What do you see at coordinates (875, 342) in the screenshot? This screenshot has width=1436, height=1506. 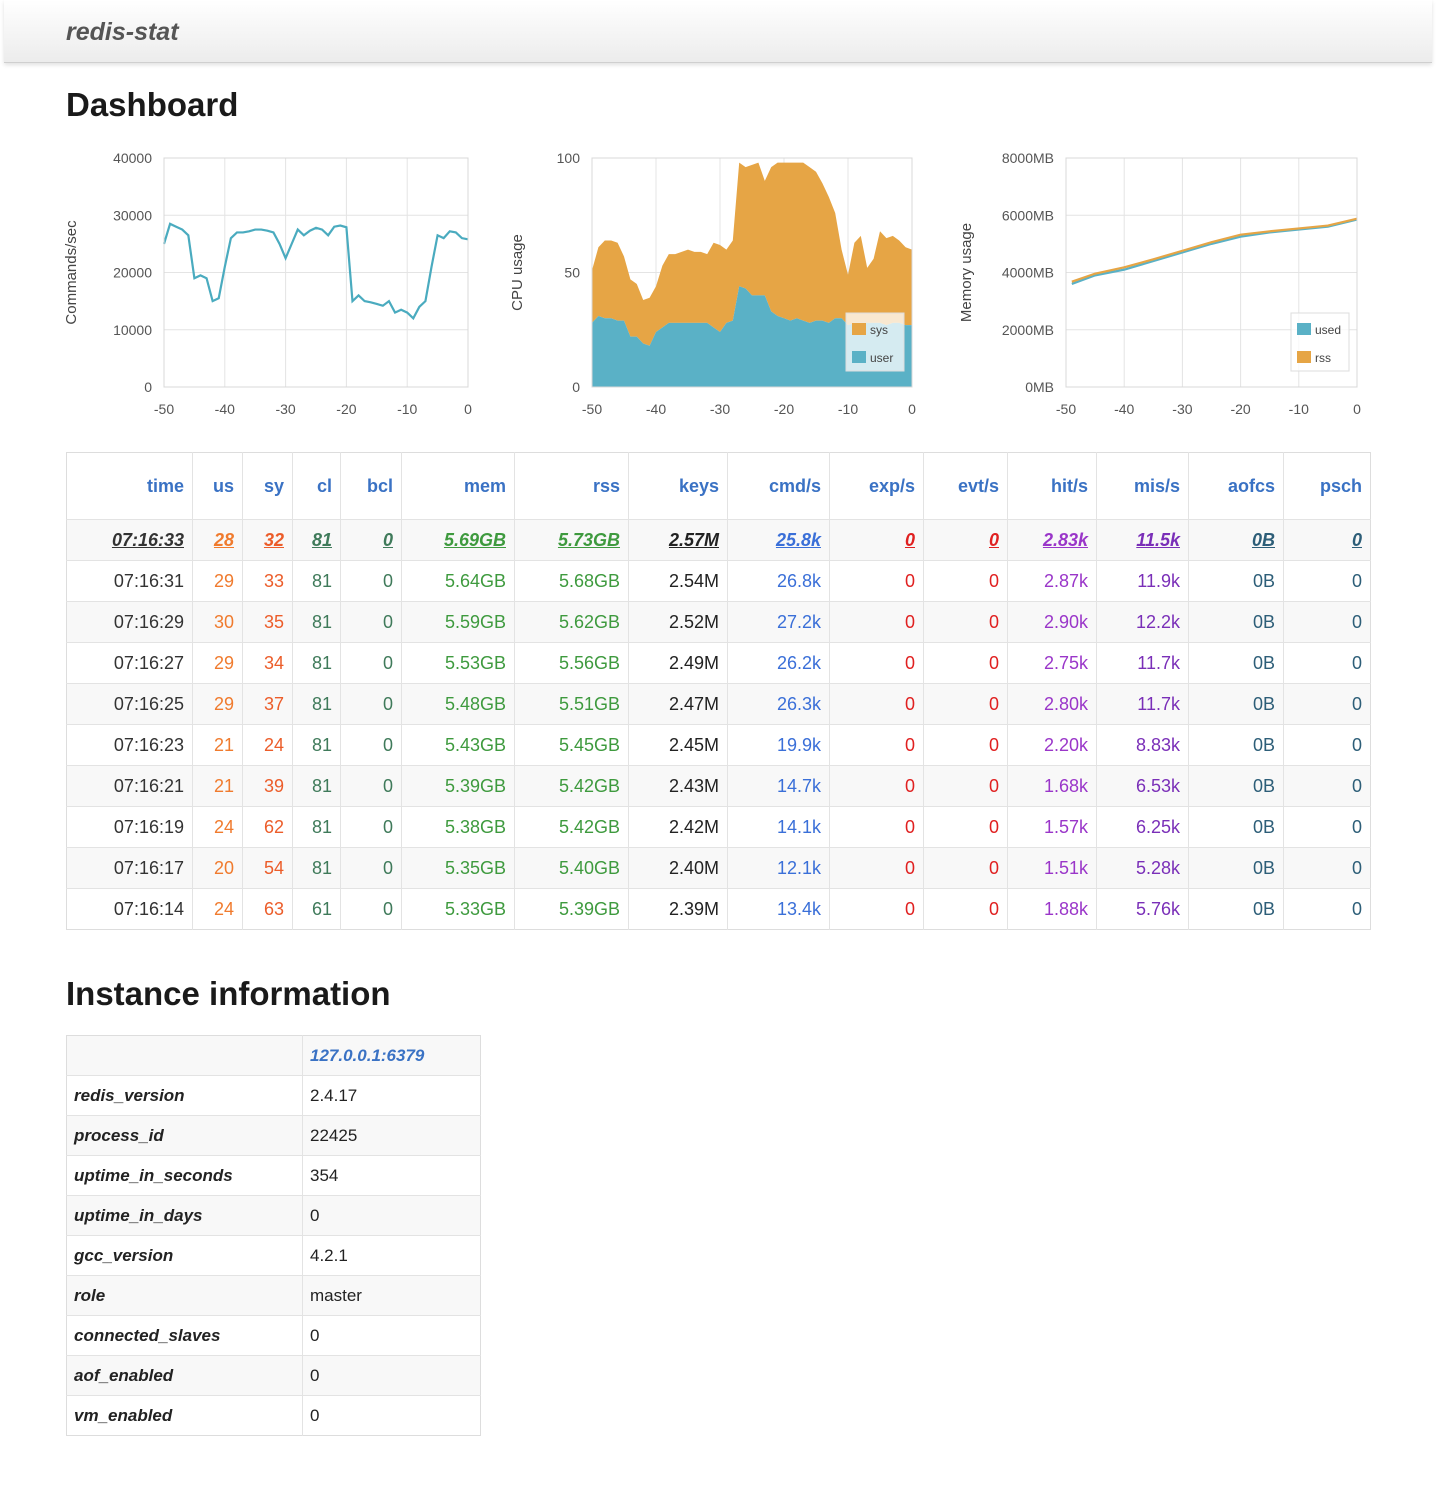 I see `chart-legend: sys user` at bounding box center [875, 342].